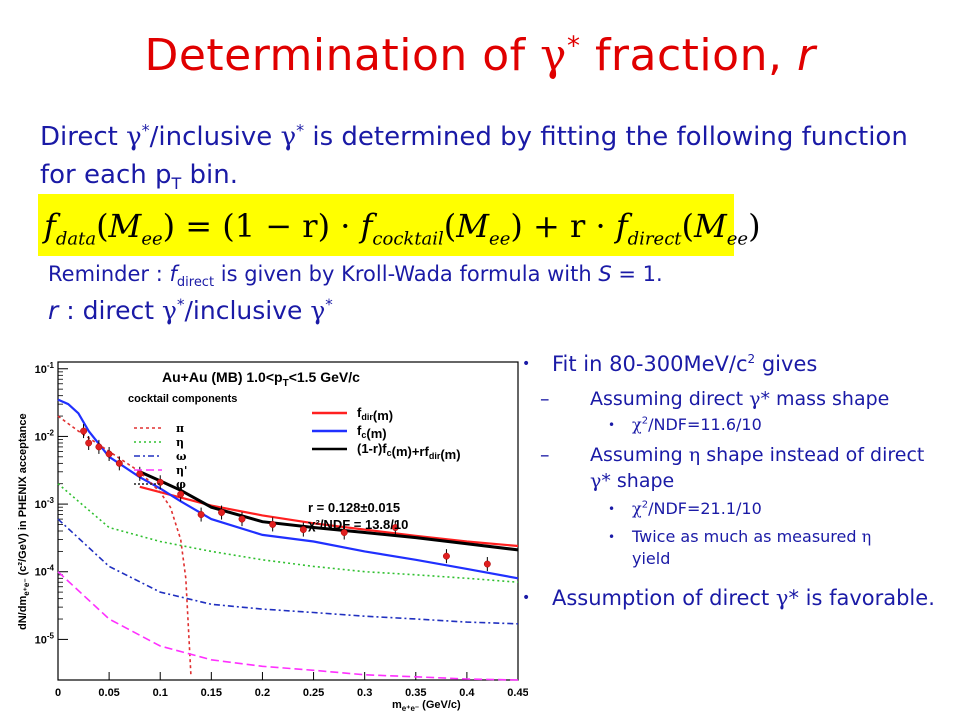 The height and width of the screenshot is (720, 960). I want to click on legend-label: π, so click(180, 428).